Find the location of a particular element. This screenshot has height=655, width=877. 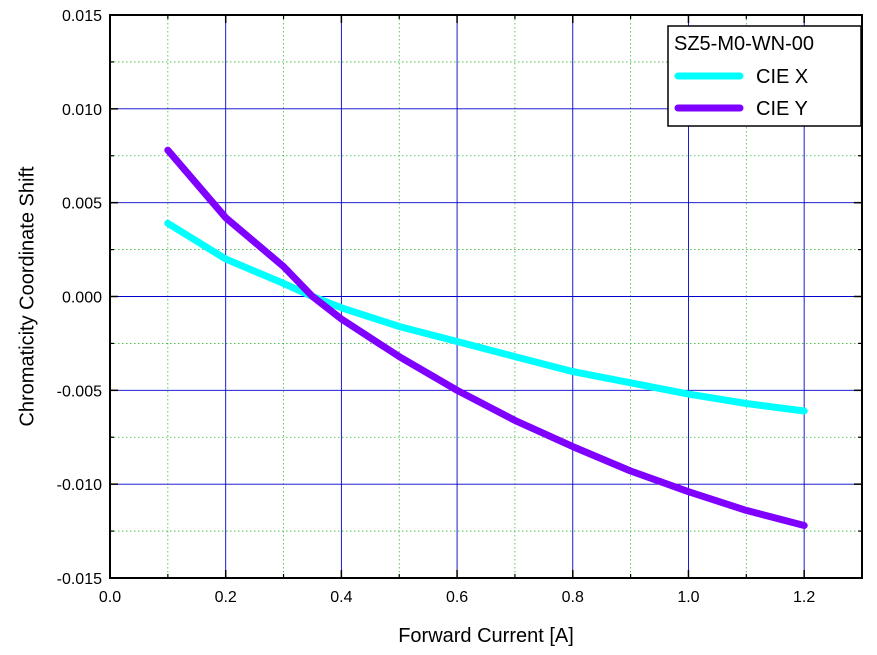

legend: SZ5-M0-WN-00 CIE X CIE Y is located at coordinates (764, 76).